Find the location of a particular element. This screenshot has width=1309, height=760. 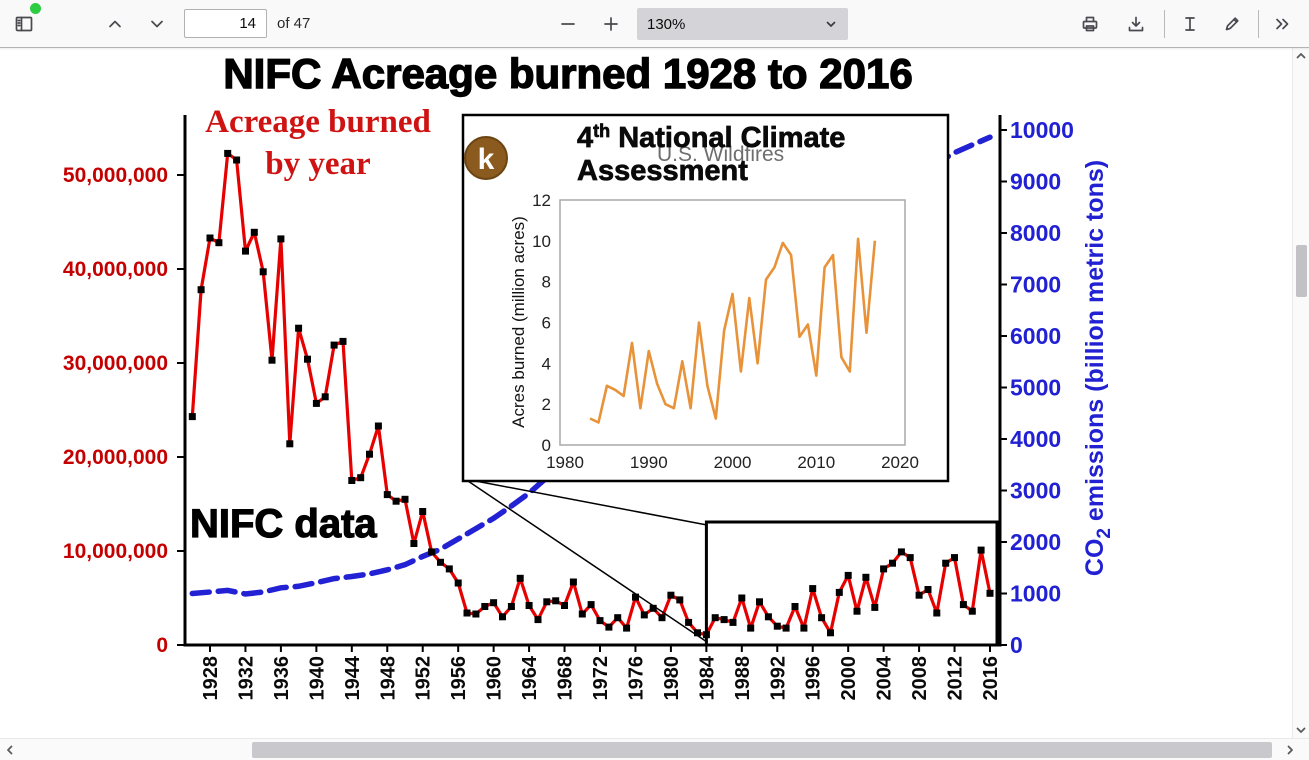

page-count-label: of 47 is located at coordinates (294, 23).